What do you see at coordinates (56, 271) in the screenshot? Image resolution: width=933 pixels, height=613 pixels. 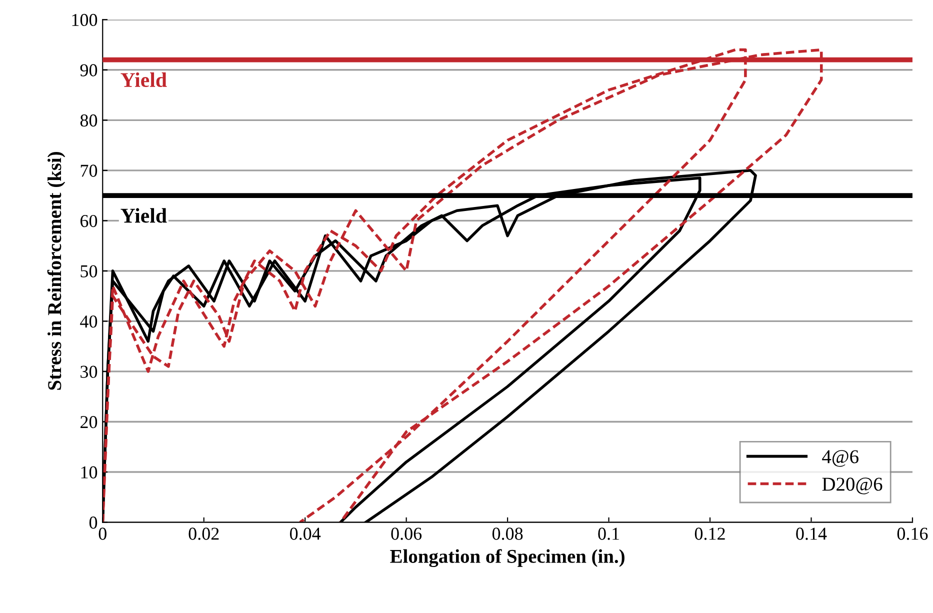 I see `y-axis-title: Stress in Reinforcement (ksi)` at bounding box center [56, 271].